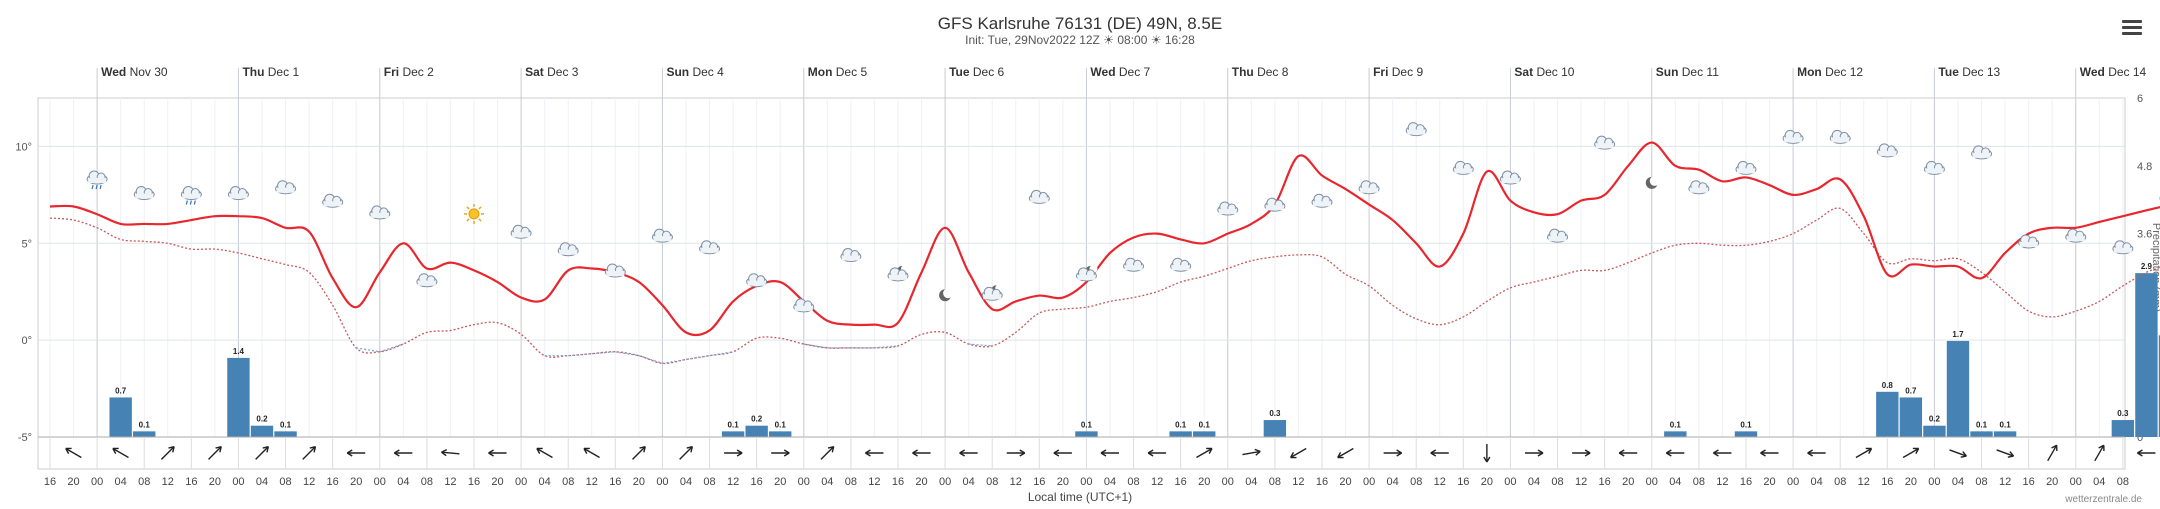 This screenshot has width=2160, height=509. Describe the element at coordinates (1830, 72) in the screenshot. I see `day-label: Mon Dec 12` at that location.